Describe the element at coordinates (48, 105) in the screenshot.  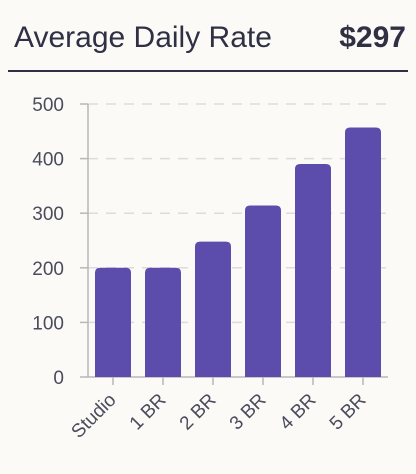
I see `y-tick-label-500: 500` at that location.